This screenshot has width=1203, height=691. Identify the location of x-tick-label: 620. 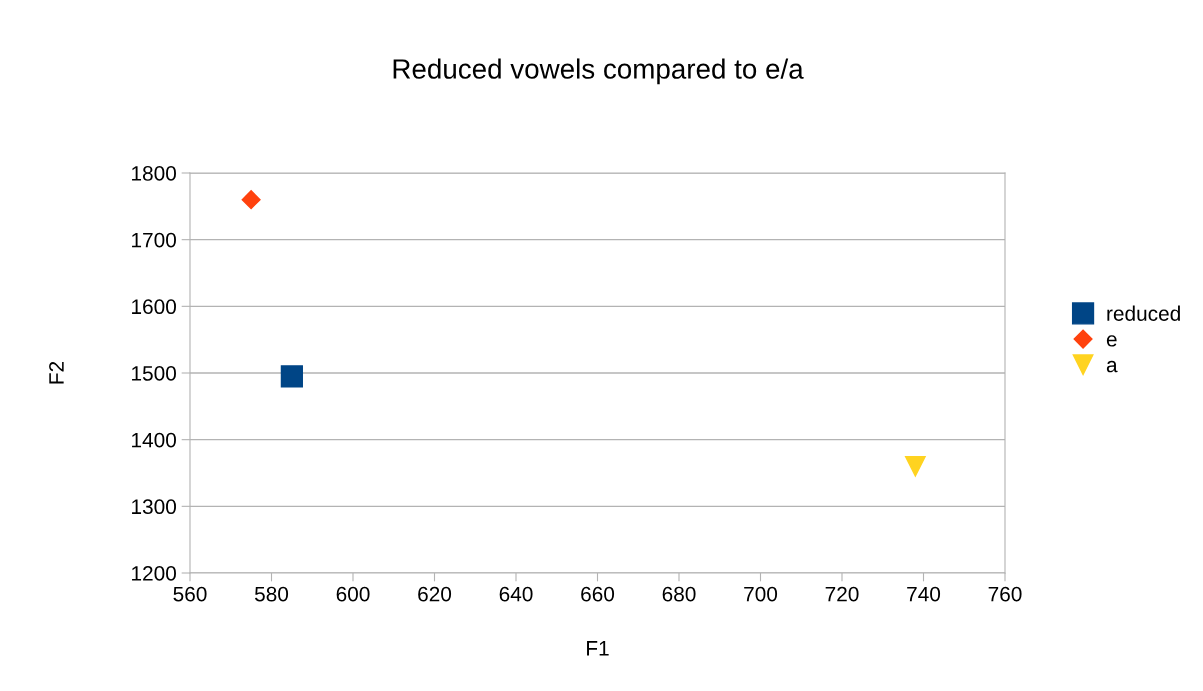
(435, 594).